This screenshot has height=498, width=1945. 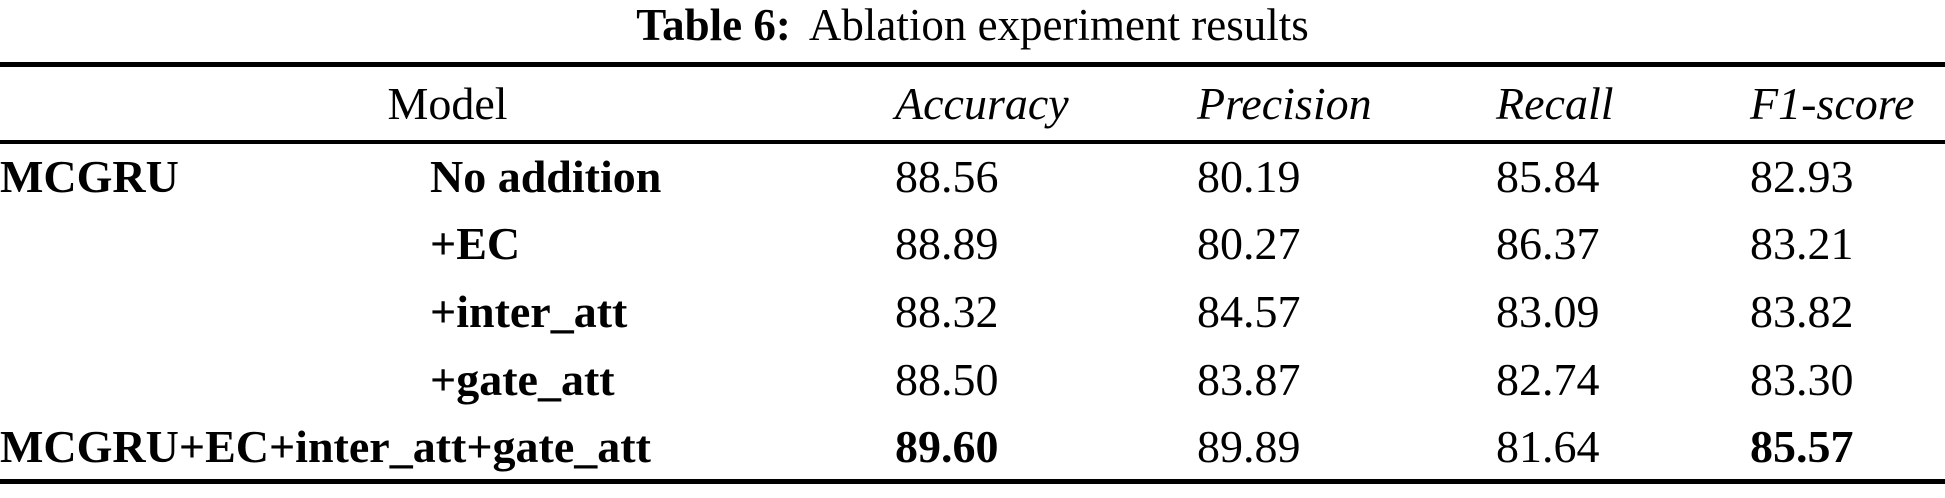 What do you see at coordinates (1046, 104) in the screenshot?
I see `column-header-accuracy: Accuracy` at bounding box center [1046, 104].